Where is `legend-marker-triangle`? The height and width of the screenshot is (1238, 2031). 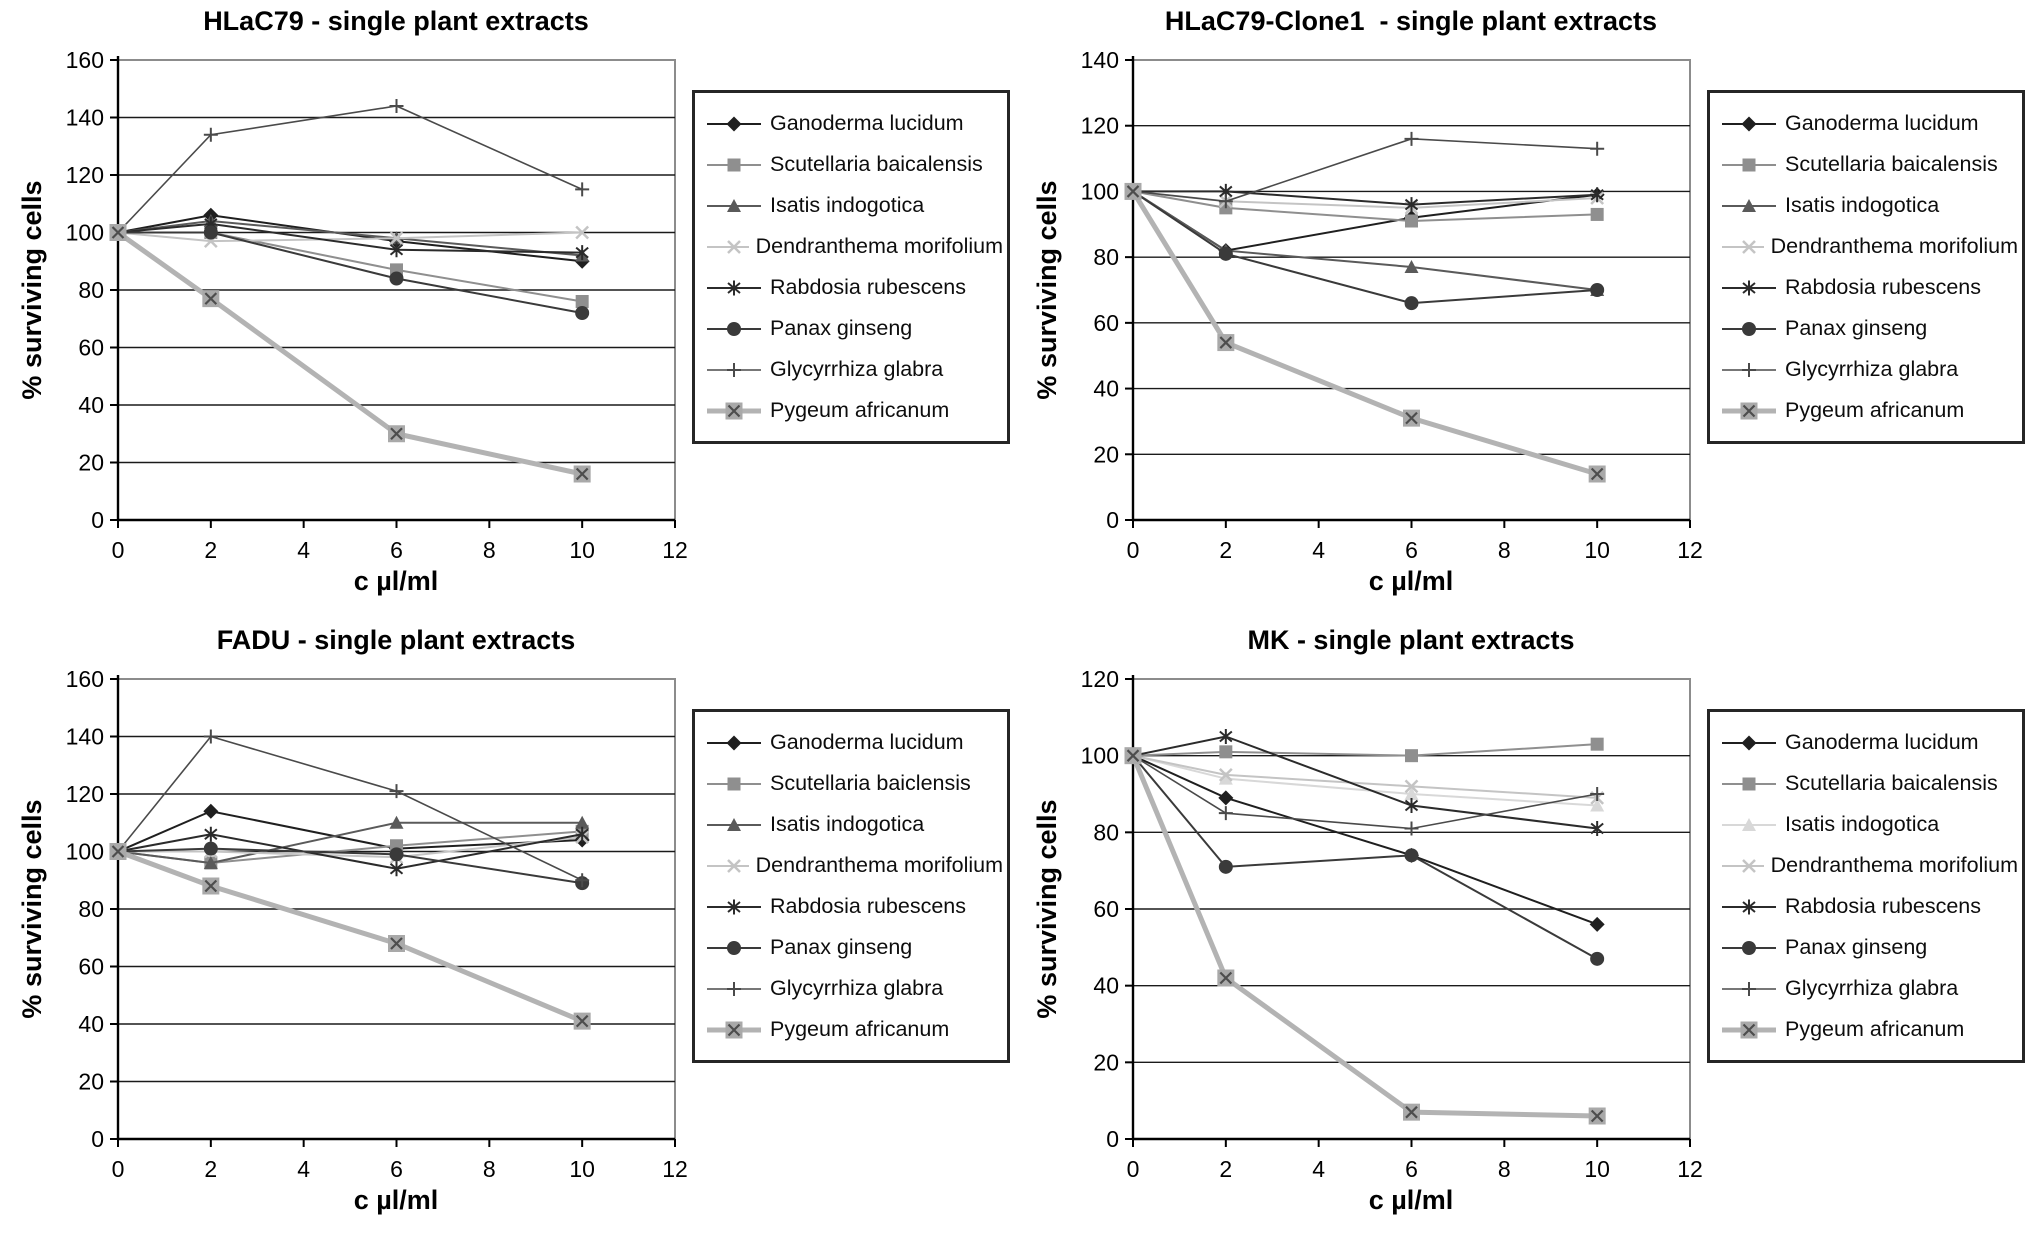 legend-marker-triangle is located at coordinates (1749, 205).